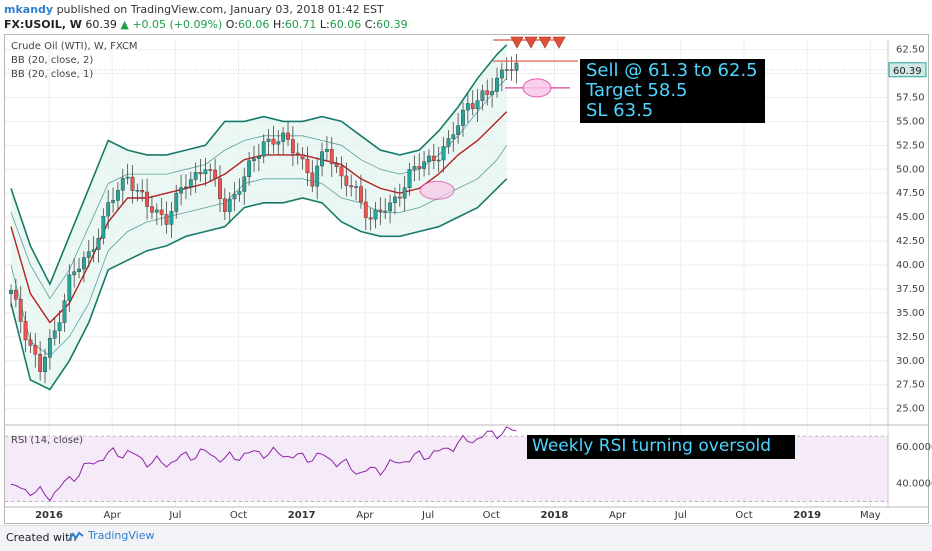  Describe the element at coordinates (41, 537) in the screenshot. I see `created-with-label: Created with` at that location.